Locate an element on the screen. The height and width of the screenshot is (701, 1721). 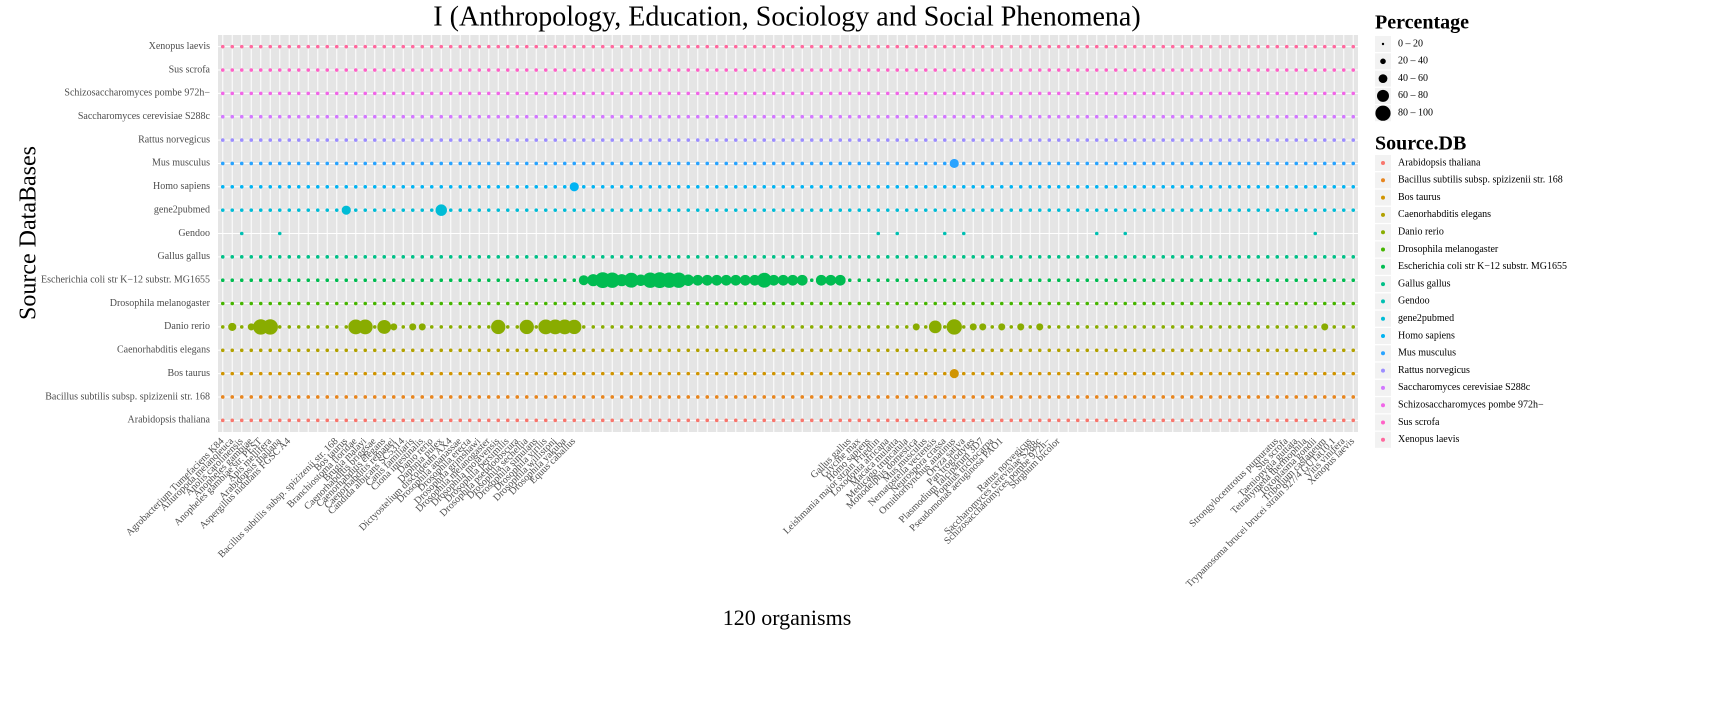
legend-label: Bos taurus is located at coordinates (1419, 197).